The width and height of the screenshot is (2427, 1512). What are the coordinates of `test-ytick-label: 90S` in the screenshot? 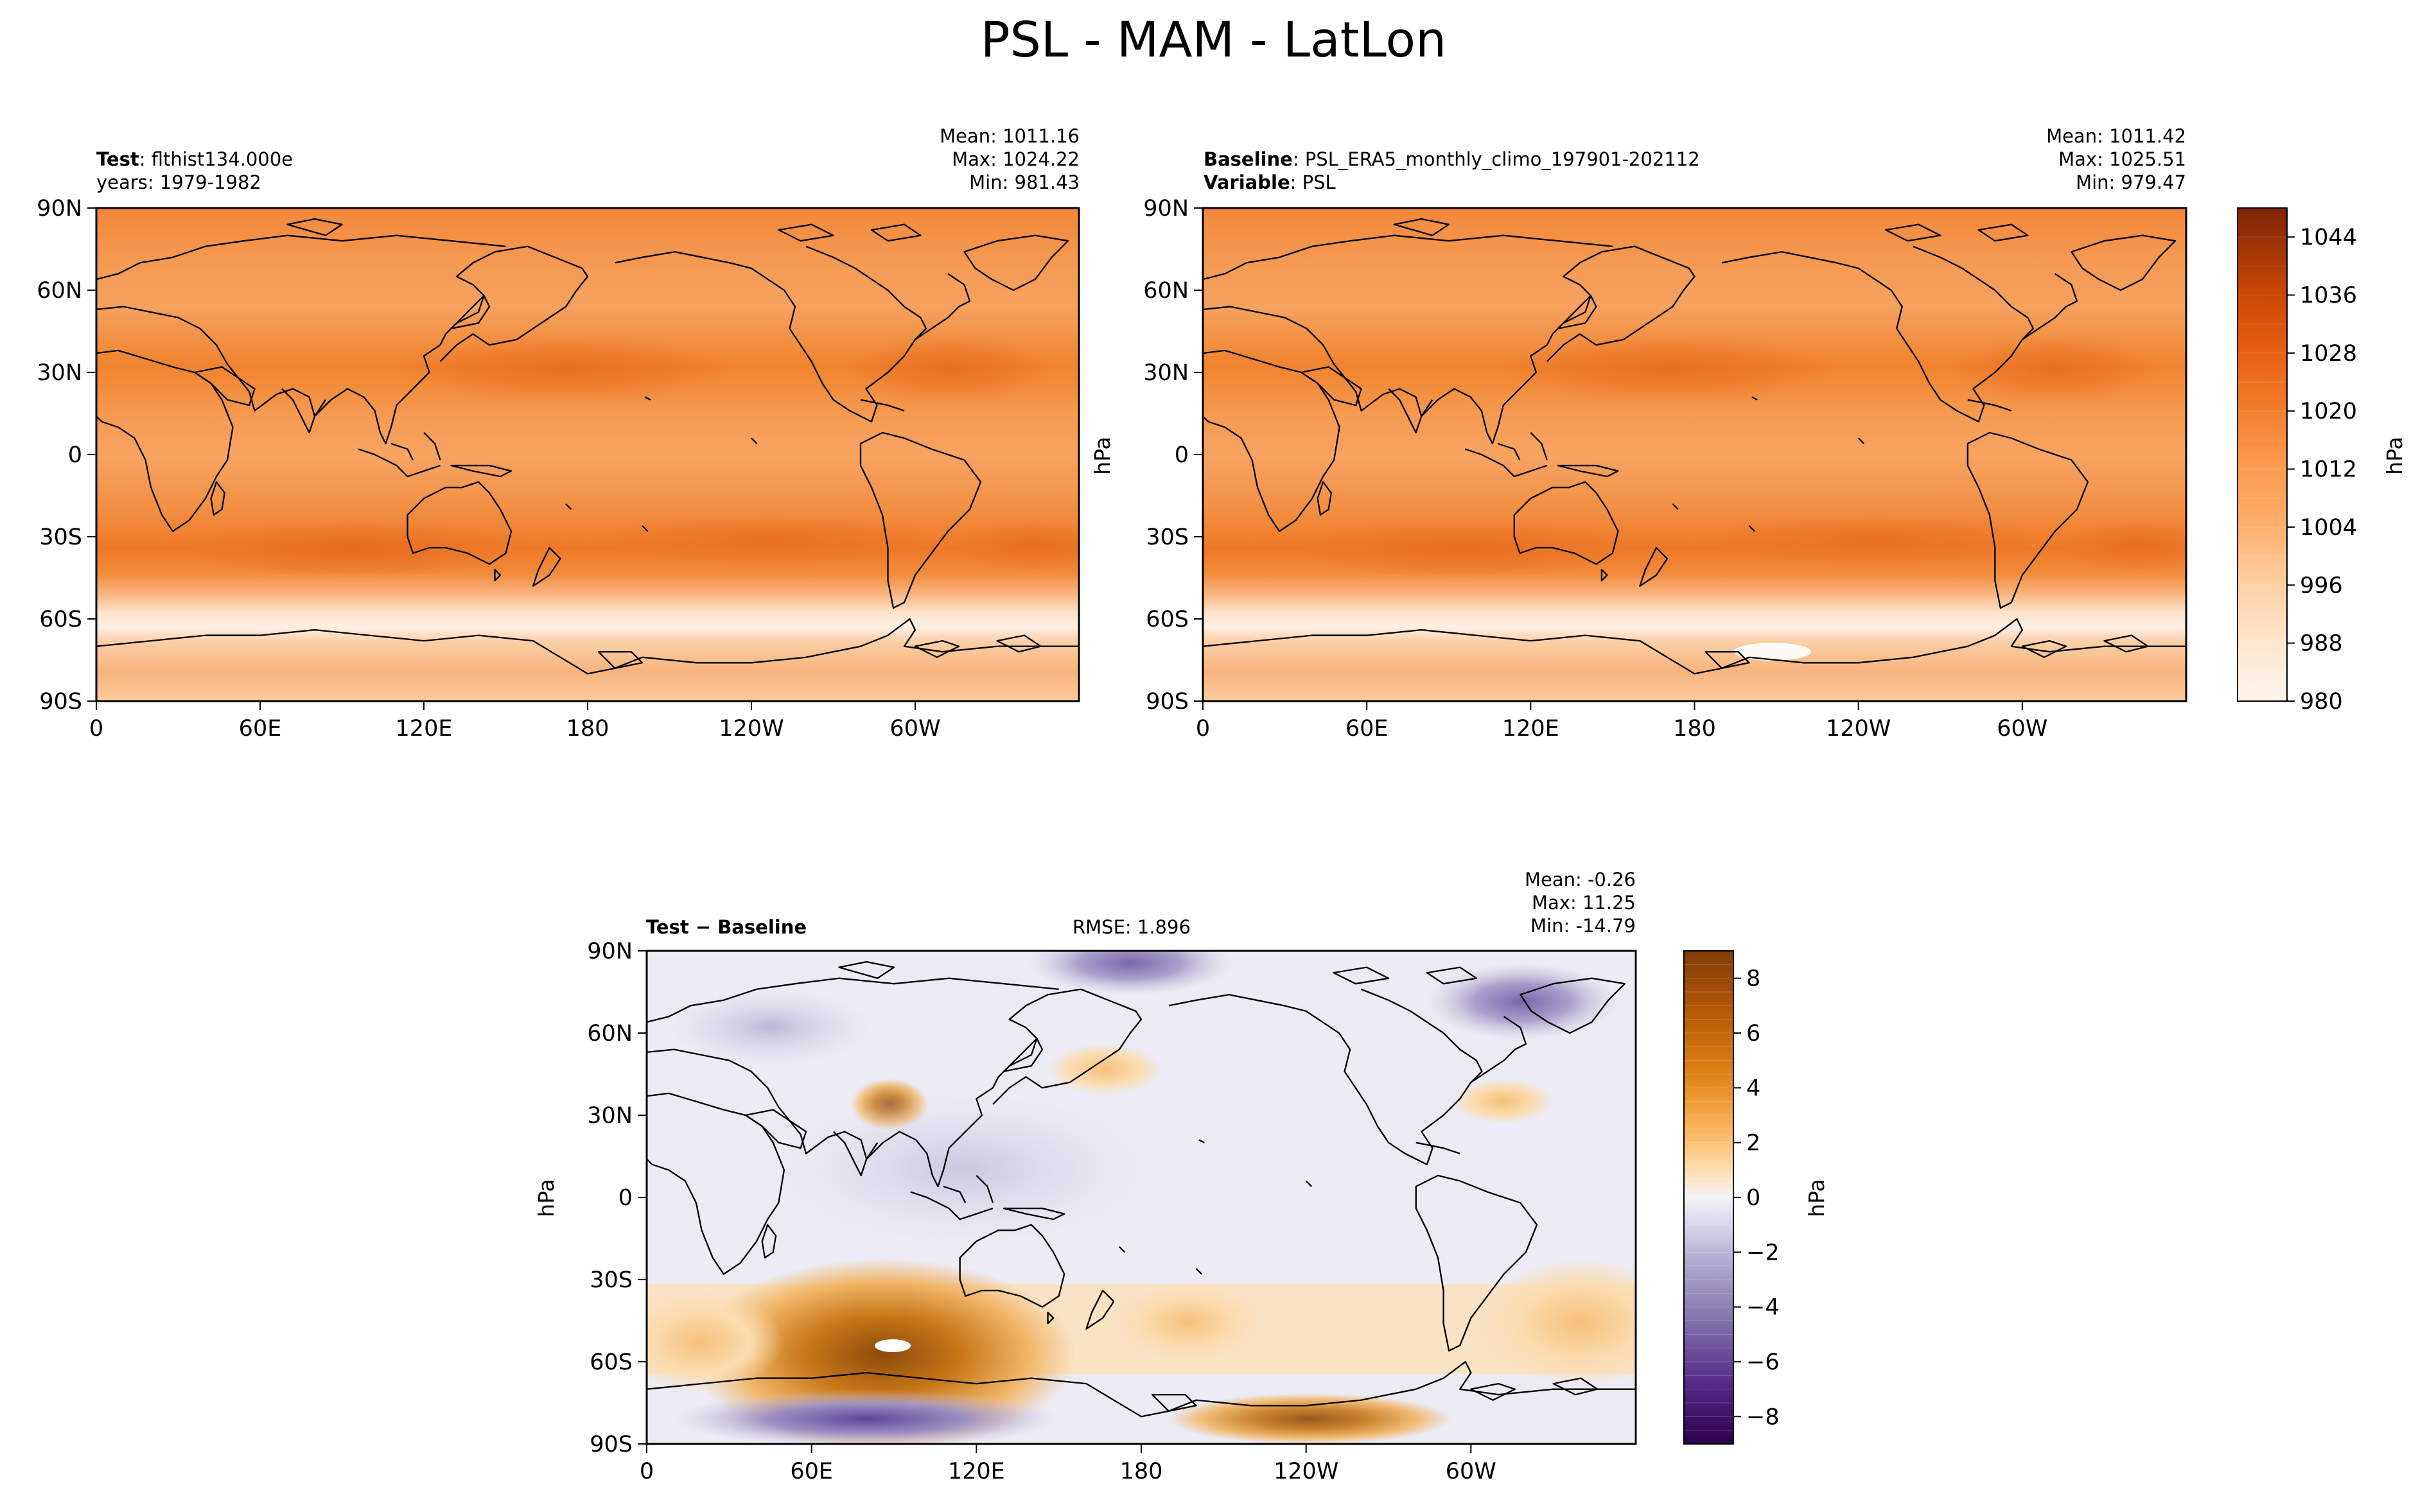 It's located at (60, 702).